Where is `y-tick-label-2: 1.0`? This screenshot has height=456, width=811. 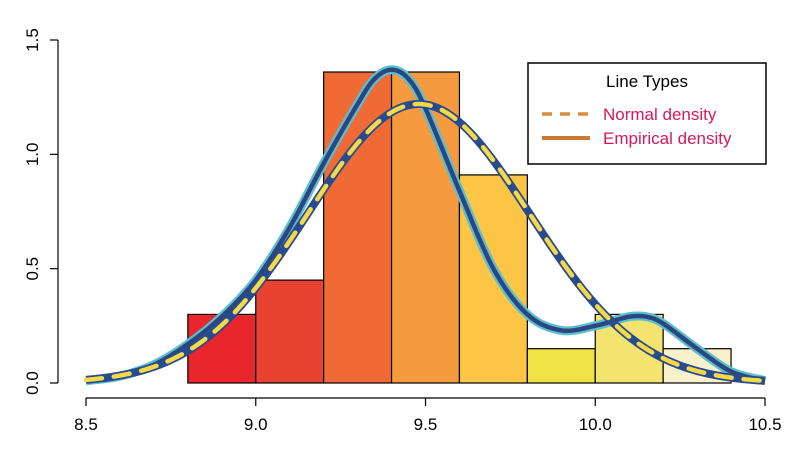 y-tick-label-2: 1.0 is located at coordinates (32, 155).